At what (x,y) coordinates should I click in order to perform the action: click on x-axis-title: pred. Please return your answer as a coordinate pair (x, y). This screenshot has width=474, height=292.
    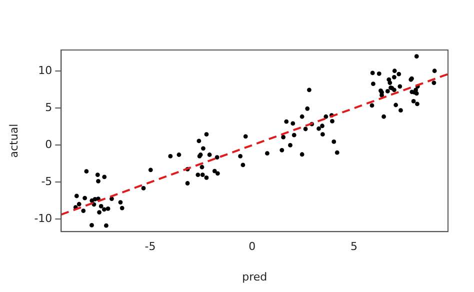
    Looking at the image, I should click on (255, 277).